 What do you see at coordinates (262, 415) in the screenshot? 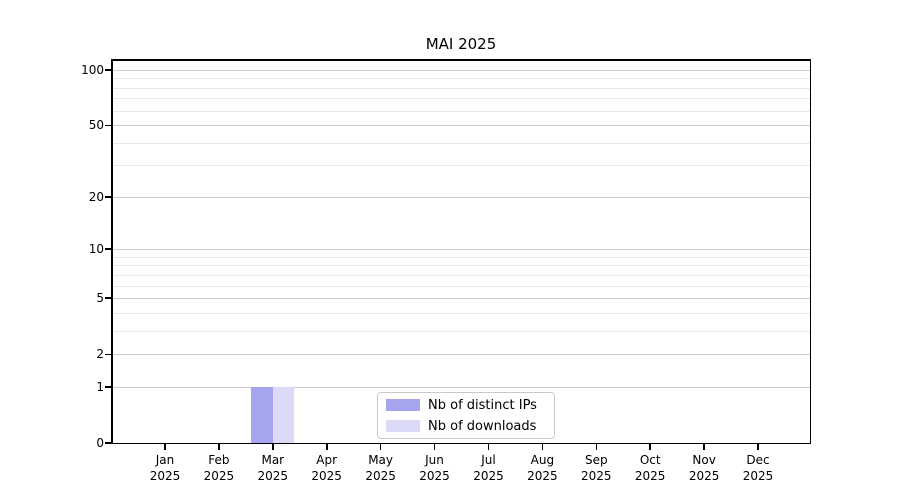
I see `bar-distinct-ips` at bounding box center [262, 415].